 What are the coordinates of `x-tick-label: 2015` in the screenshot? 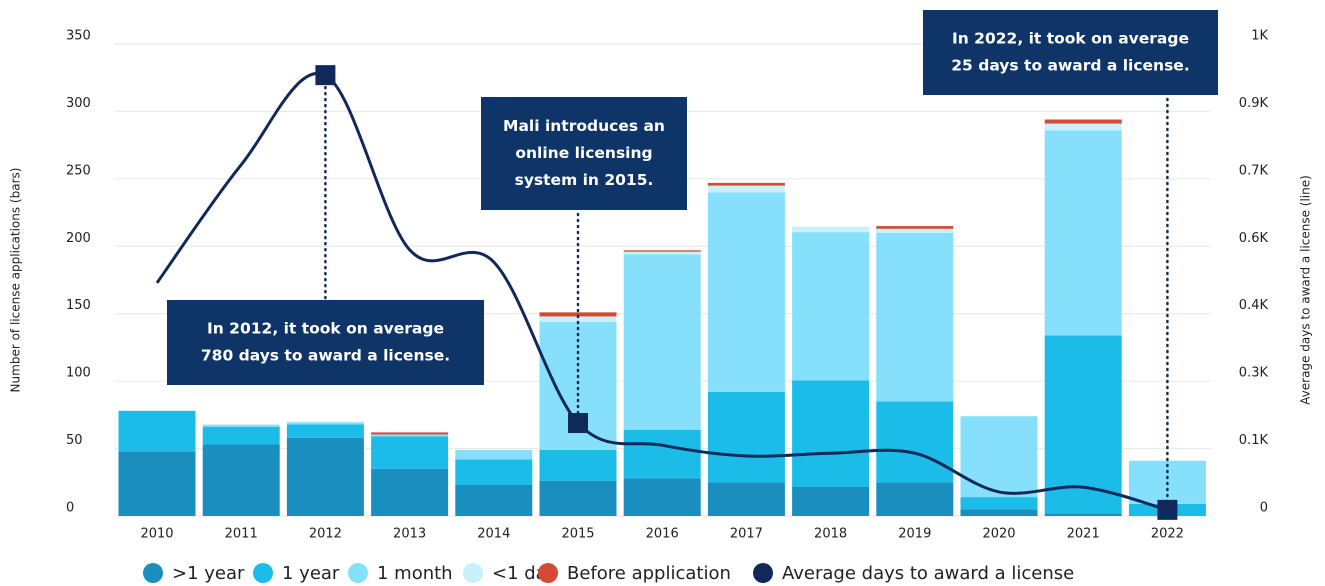 It's located at (577, 534).